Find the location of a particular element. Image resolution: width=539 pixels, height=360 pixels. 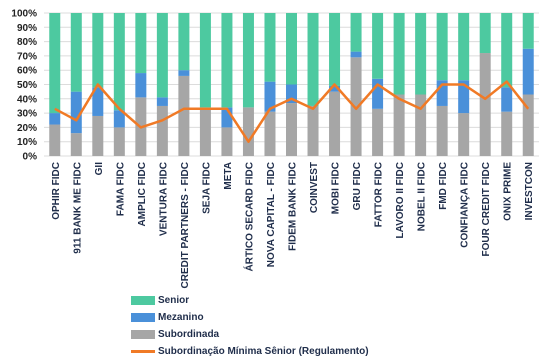

x-category-label: VENTURA FIDC is located at coordinates (163, 199).